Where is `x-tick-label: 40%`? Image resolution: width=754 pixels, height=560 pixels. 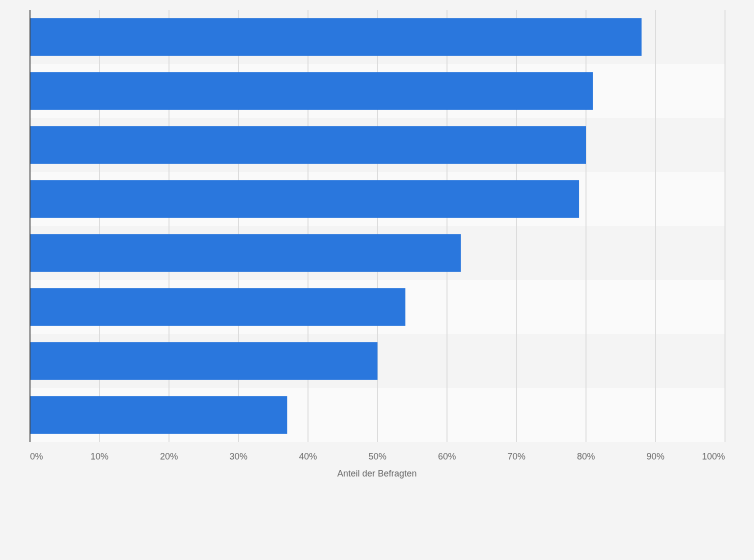 x-tick-label: 40% is located at coordinates (308, 456).